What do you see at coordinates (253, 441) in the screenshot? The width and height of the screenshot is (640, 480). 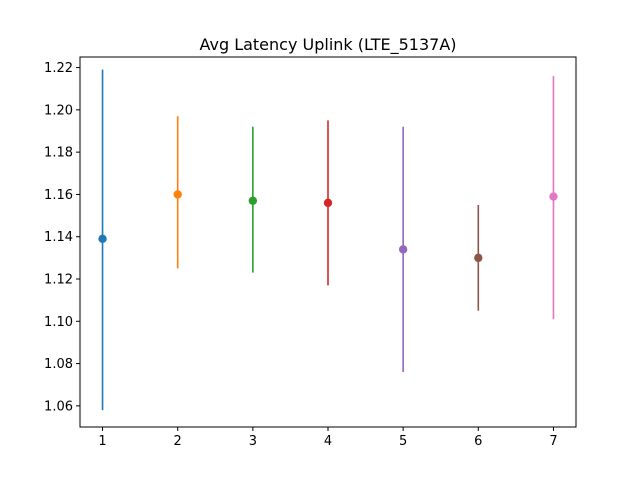 I see `x-tick-label: 3` at bounding box center [253, 441].